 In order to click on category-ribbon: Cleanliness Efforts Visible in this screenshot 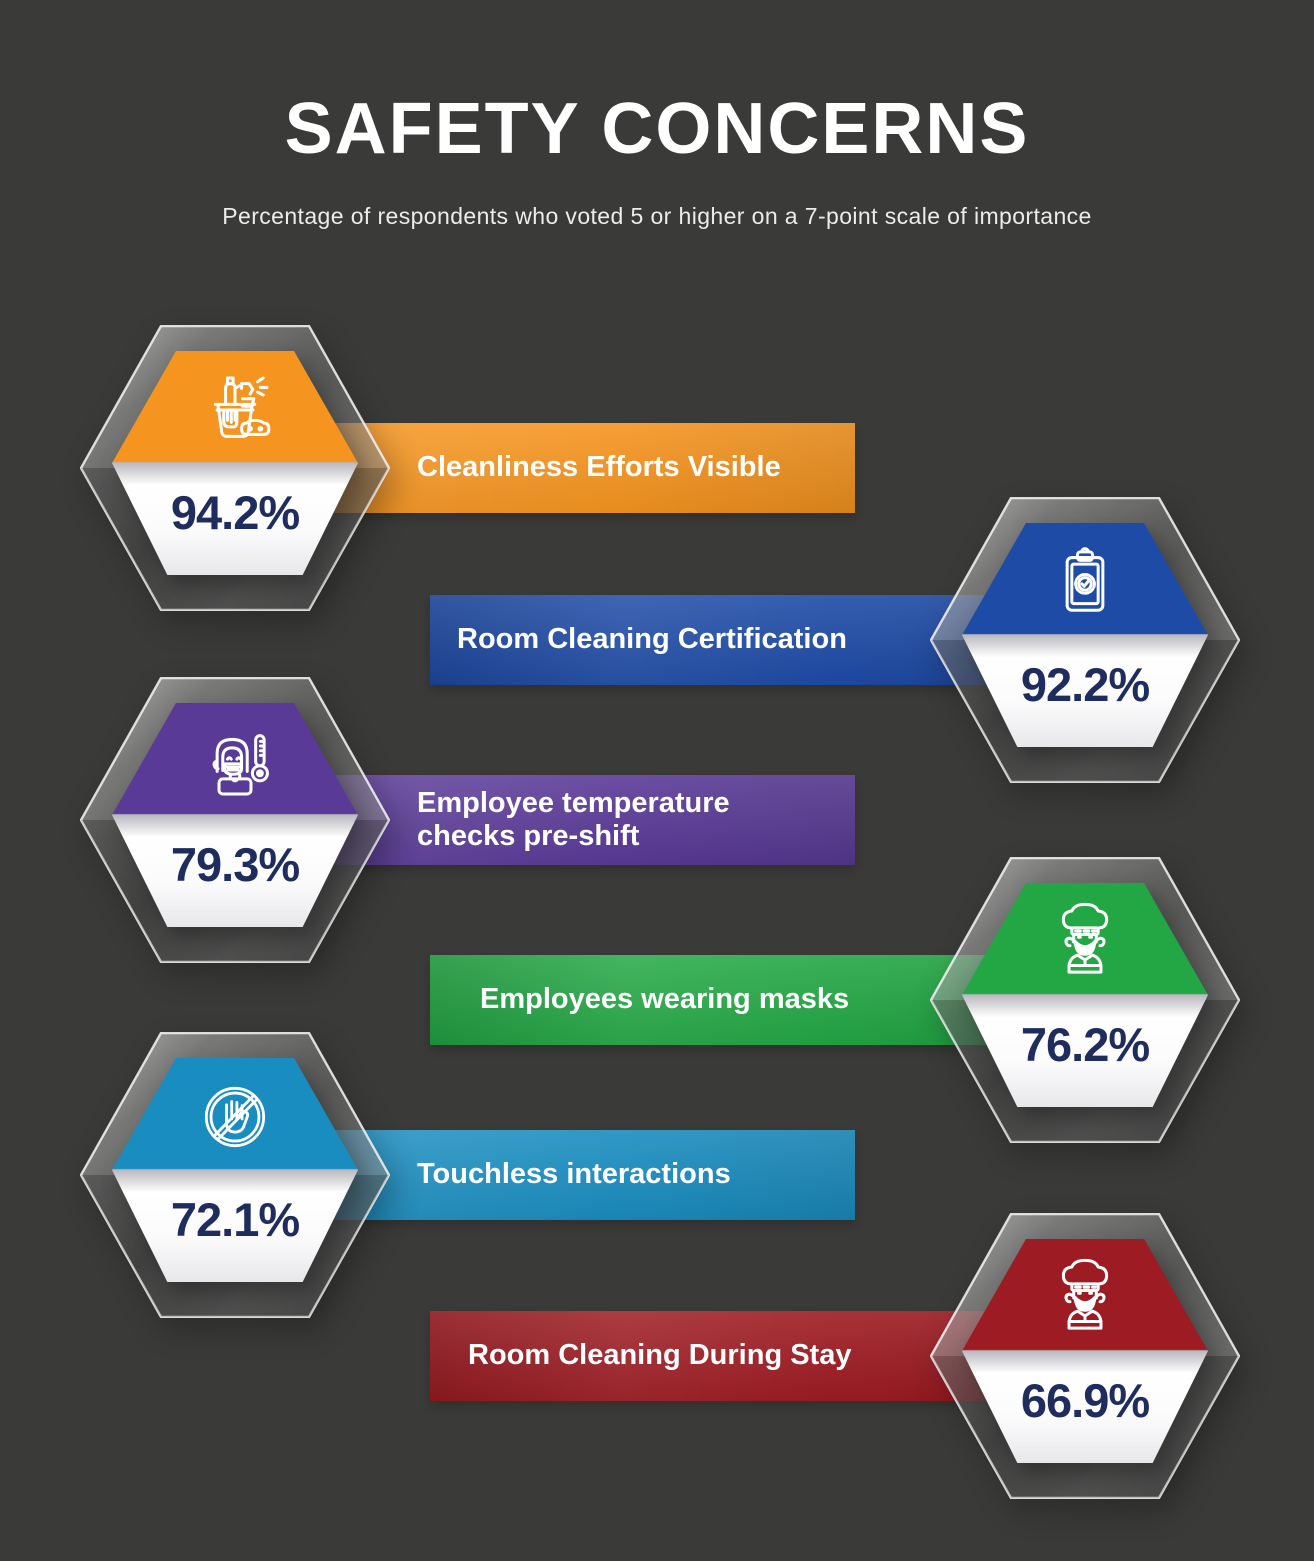, I will do `click(545, 468)`.